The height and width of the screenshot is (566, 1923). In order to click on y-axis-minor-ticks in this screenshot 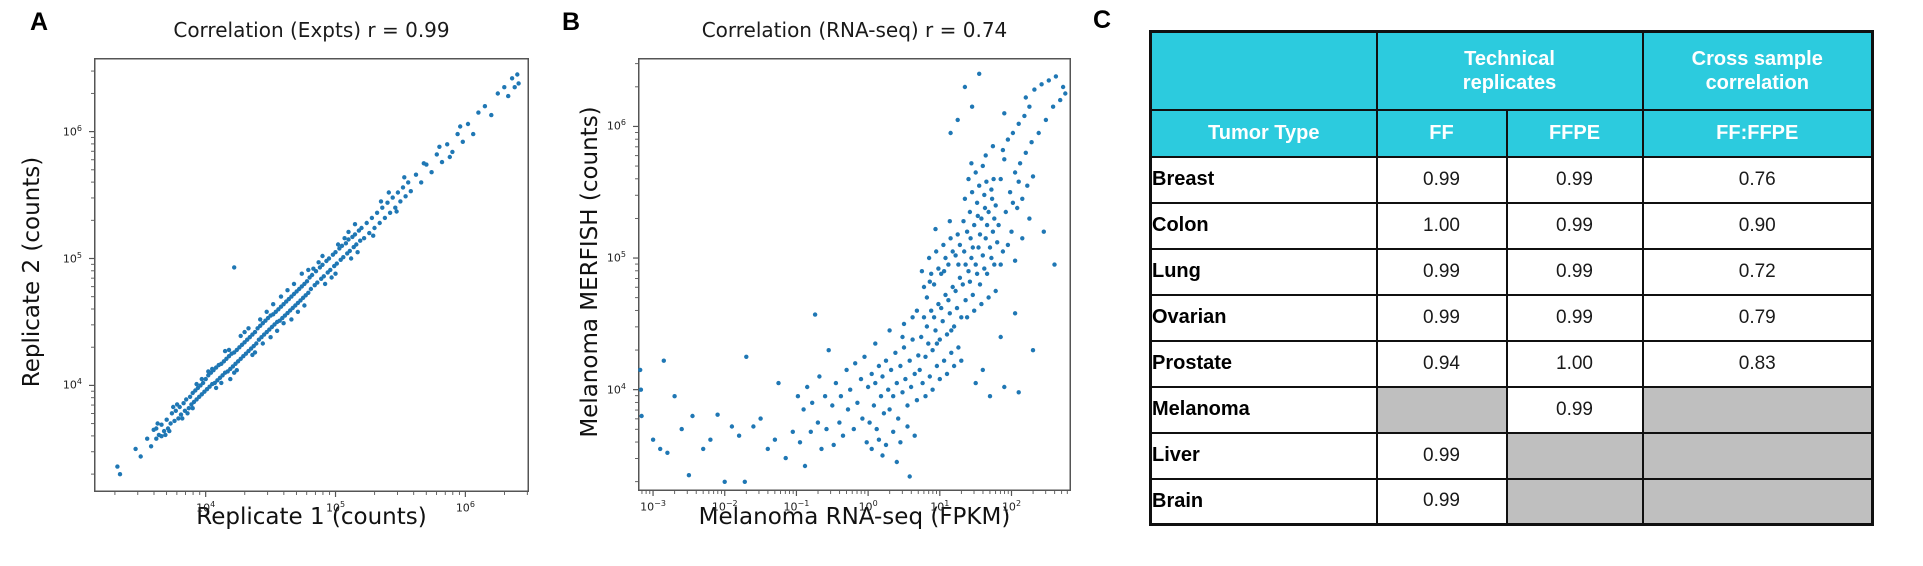, I will do `click(92, 272)`.